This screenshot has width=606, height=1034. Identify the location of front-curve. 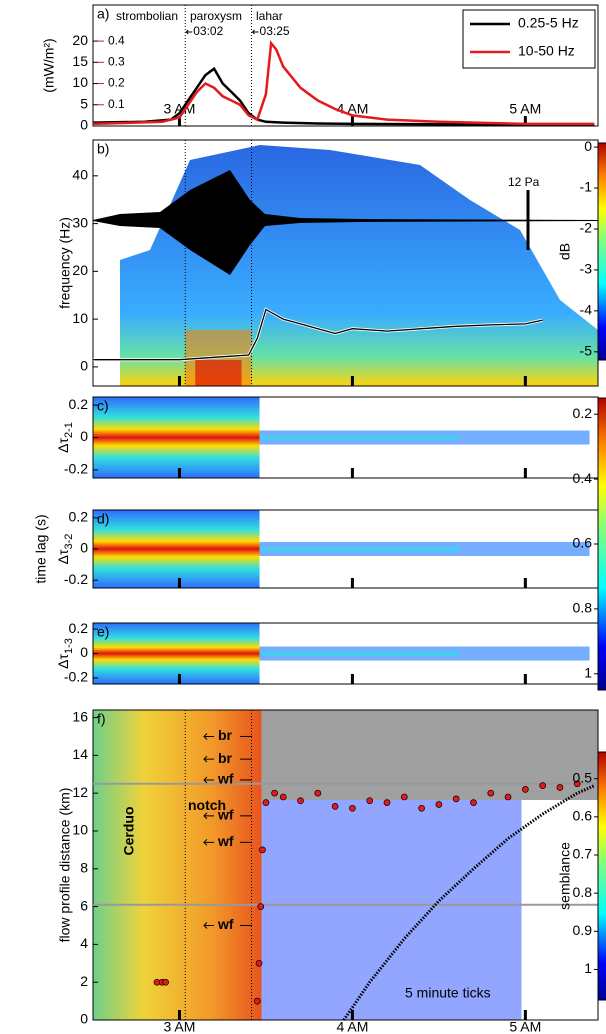
(469, 902).